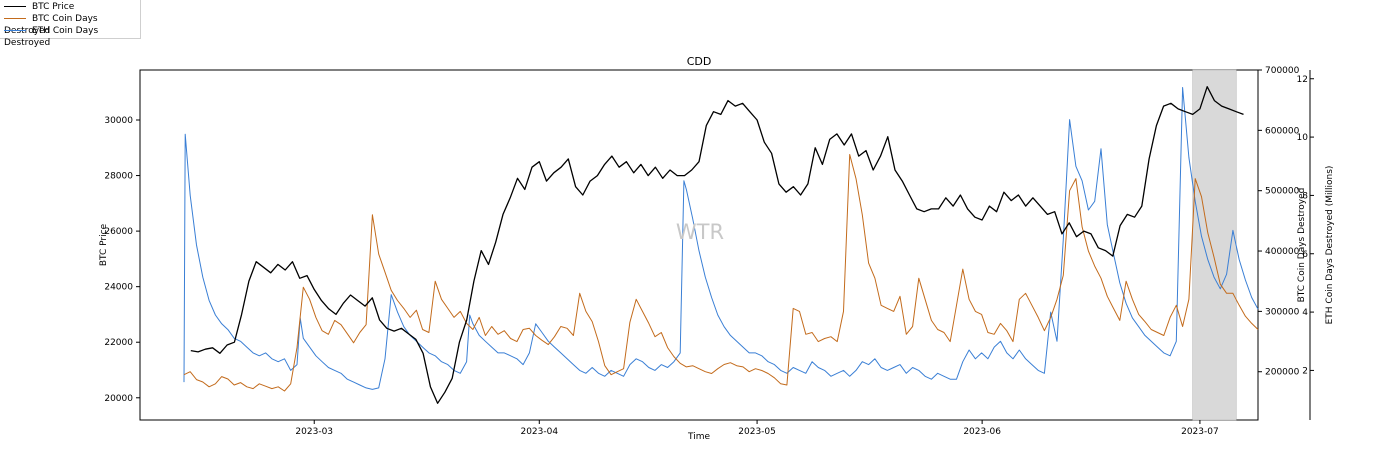 This screenshot has height=467, width=1400. I want to click on x-tick-label: 2023-05, so click(757, 432).